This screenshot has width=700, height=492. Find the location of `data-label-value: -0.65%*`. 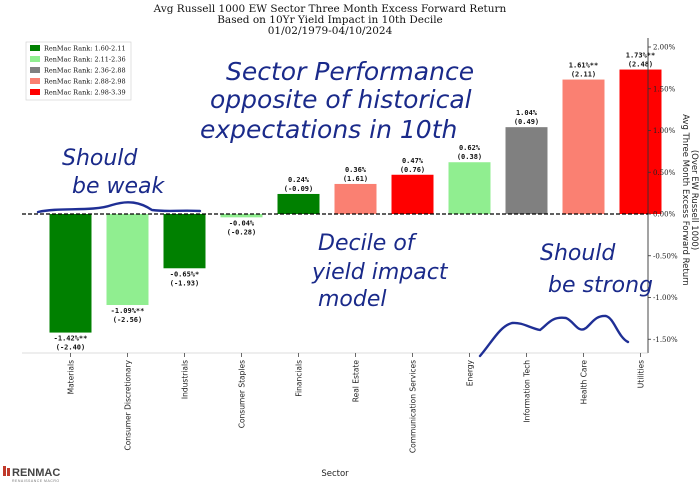

data-label-value: -0.65%* is located at coordinates (185, 274).